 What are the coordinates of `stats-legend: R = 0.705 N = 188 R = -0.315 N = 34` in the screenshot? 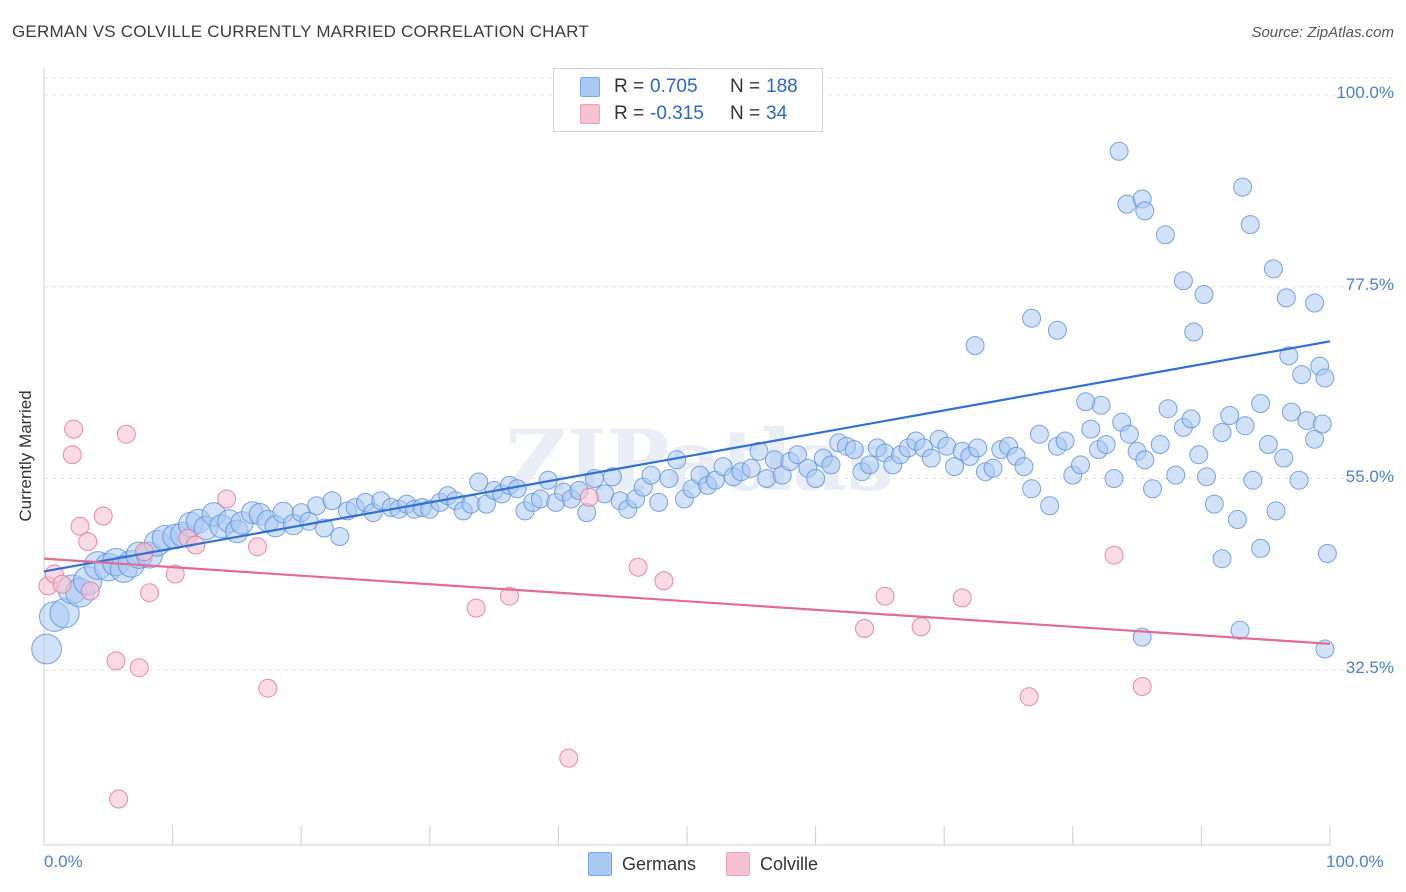 It's located at (688, 100).